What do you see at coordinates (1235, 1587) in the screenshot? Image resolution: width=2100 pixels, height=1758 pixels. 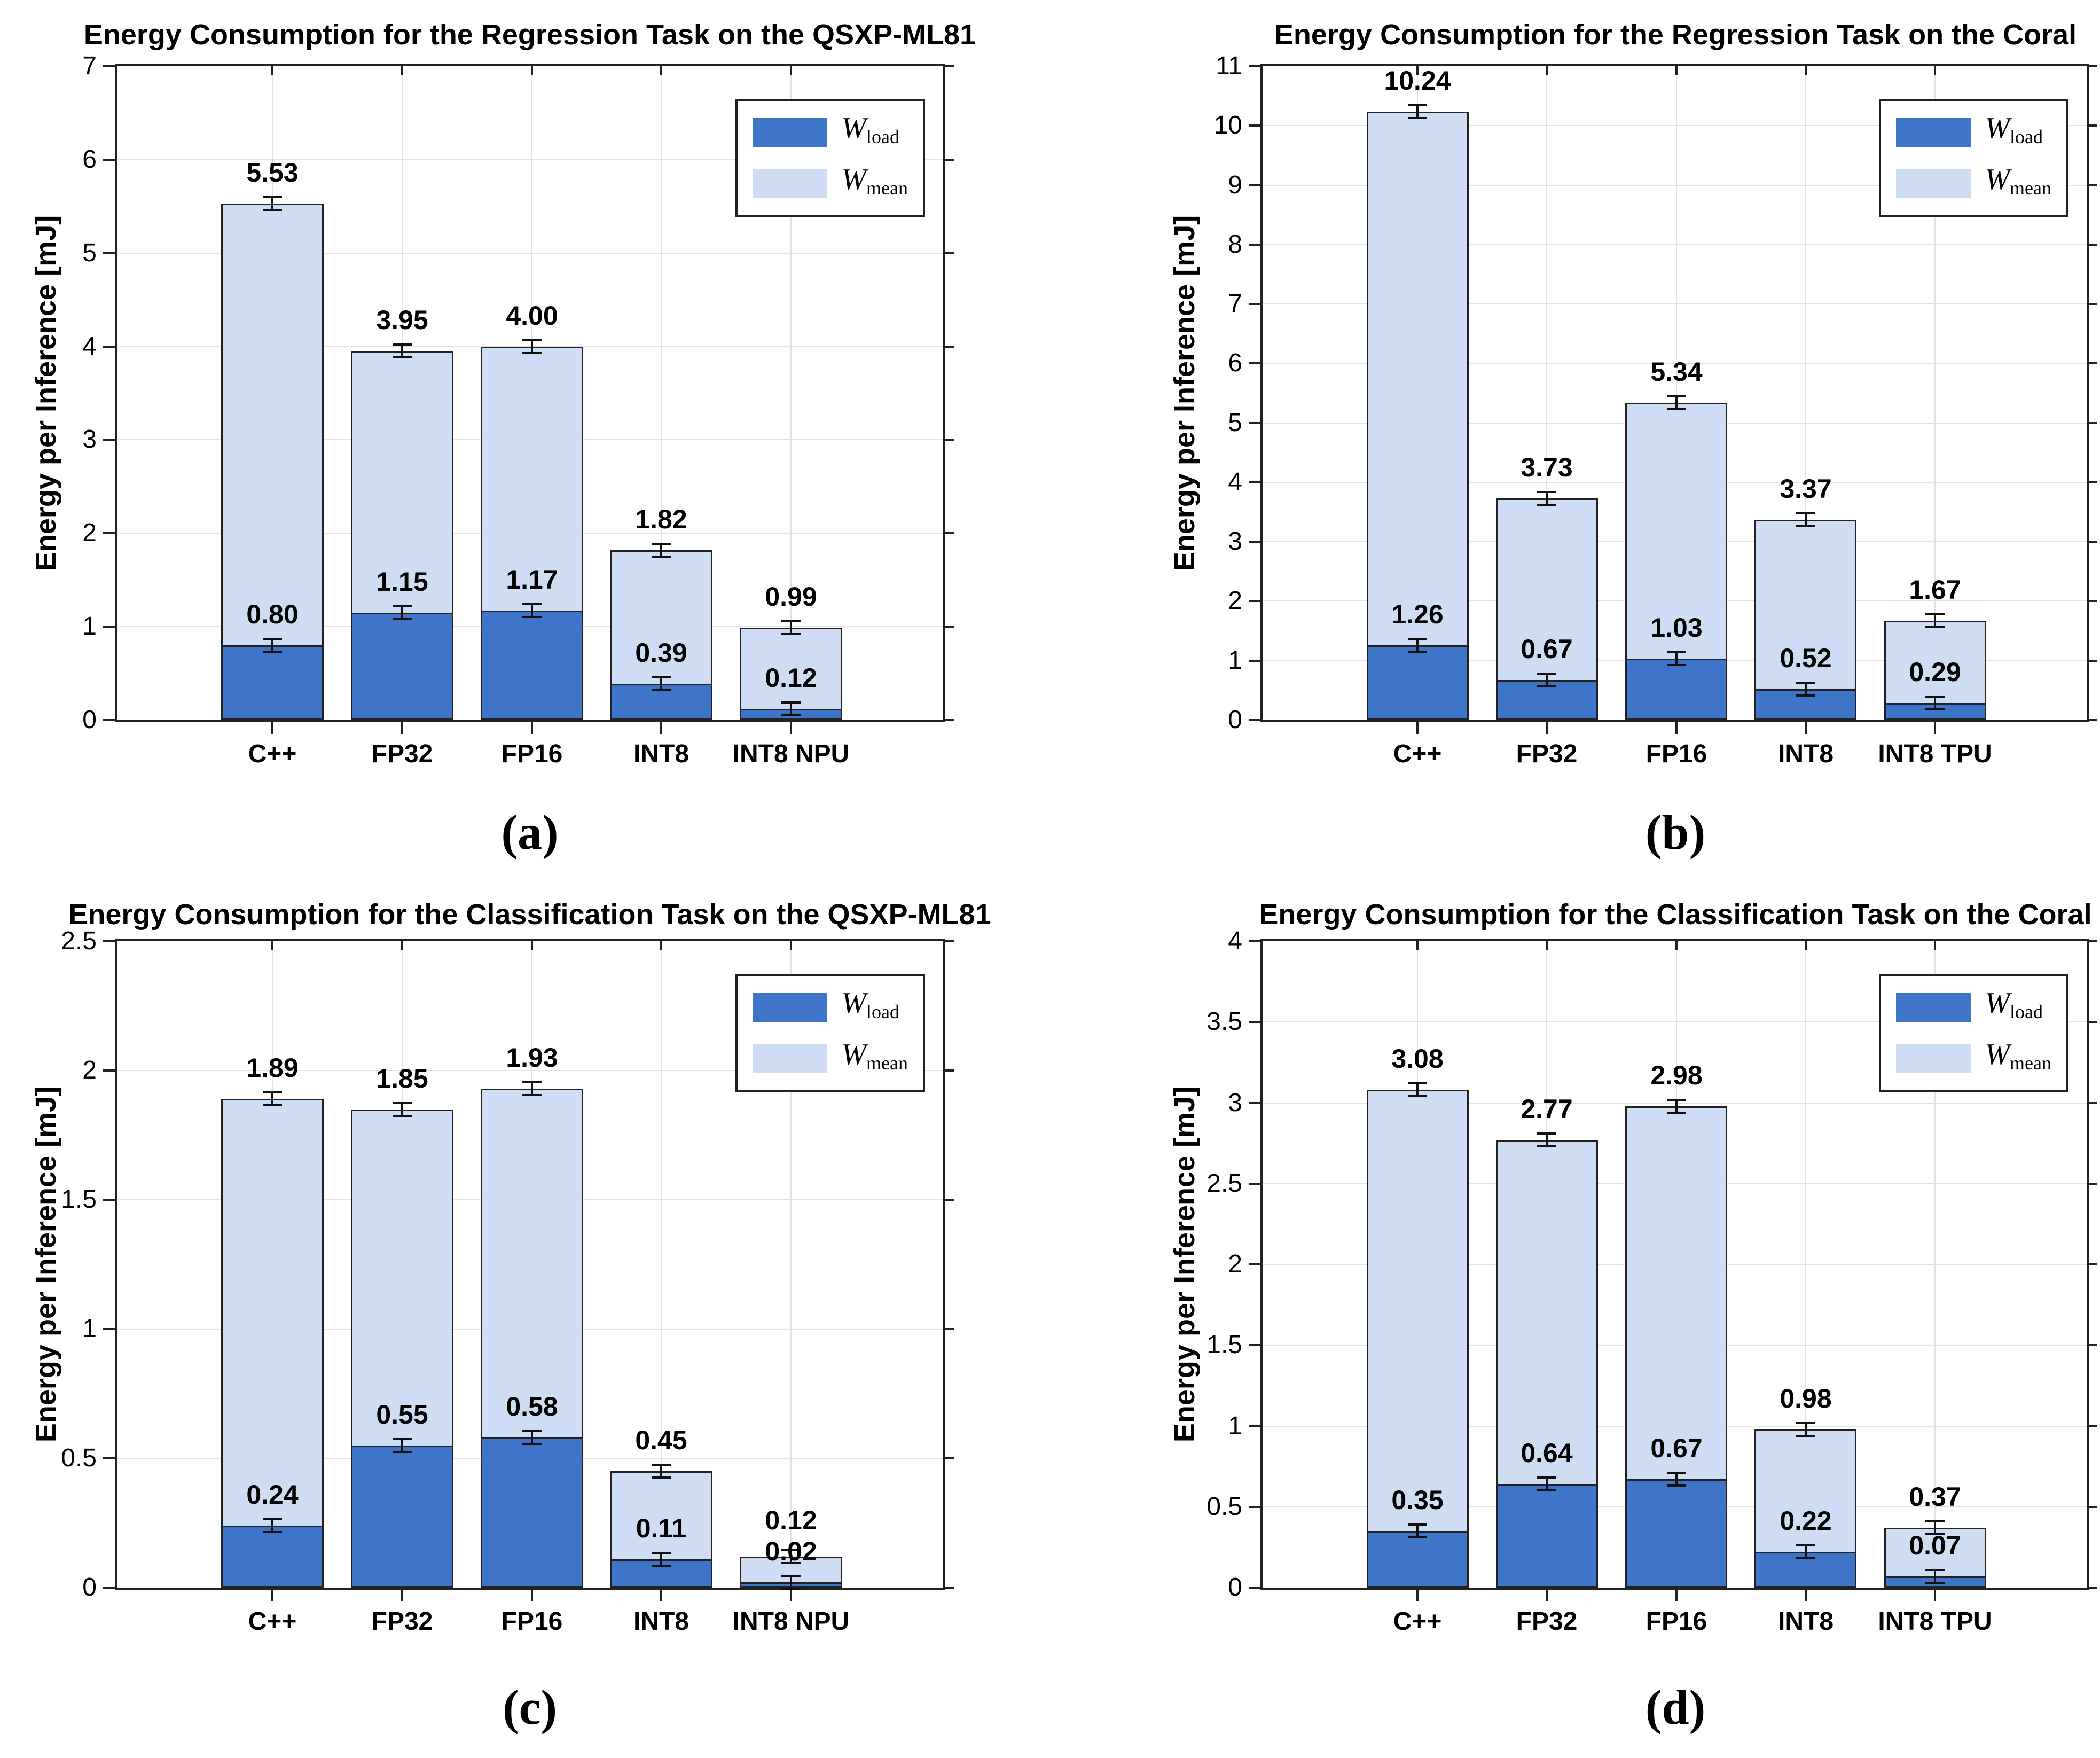 I see `y-tick-label: 0` at bounding box center [1235, 1587].